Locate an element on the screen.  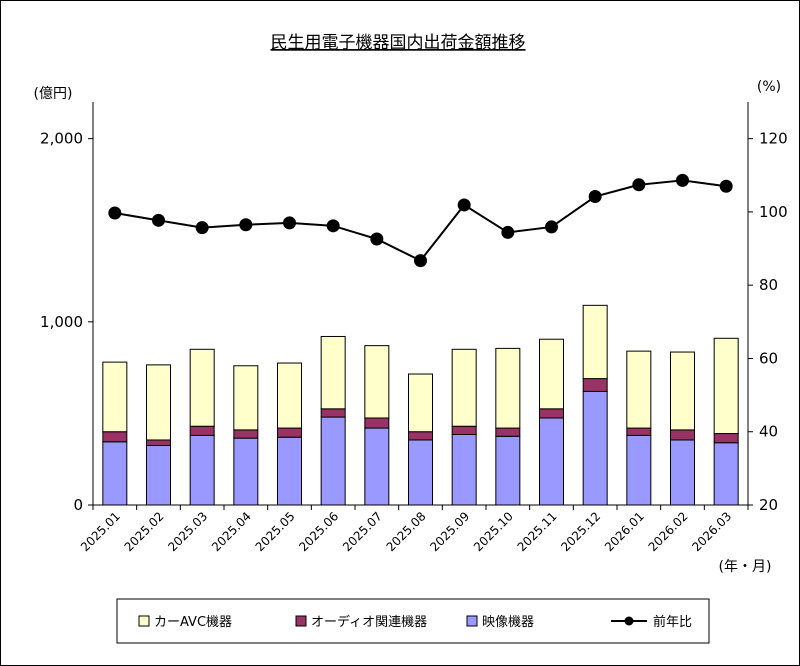
bar-car-avc-2026.02 is located at coordinates (682, 391).